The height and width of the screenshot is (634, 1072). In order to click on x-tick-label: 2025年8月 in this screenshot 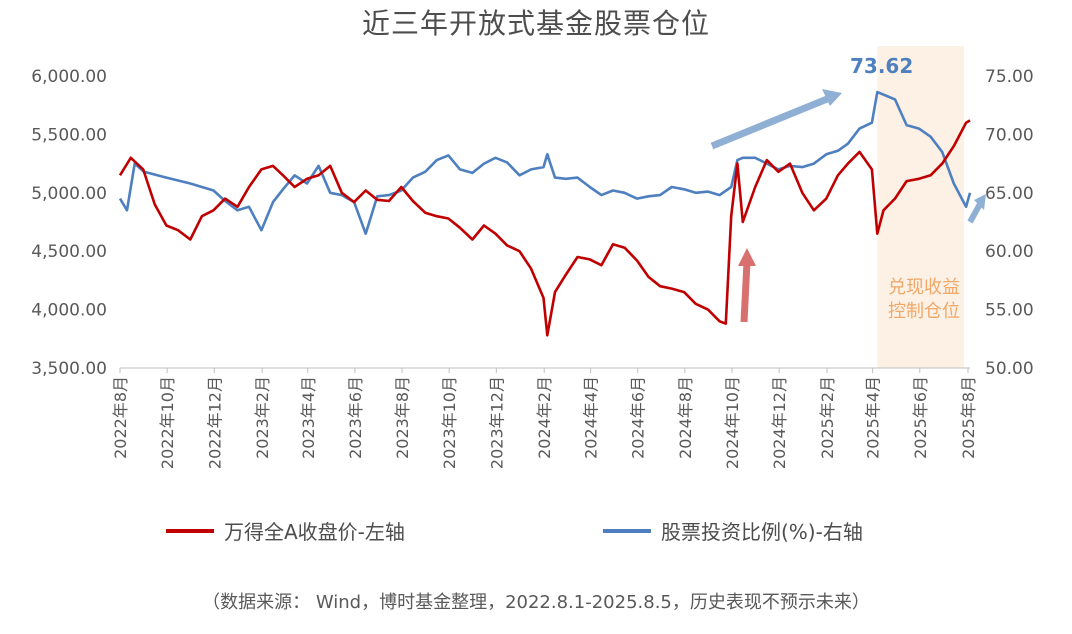, I will do `click(968, 417)`.